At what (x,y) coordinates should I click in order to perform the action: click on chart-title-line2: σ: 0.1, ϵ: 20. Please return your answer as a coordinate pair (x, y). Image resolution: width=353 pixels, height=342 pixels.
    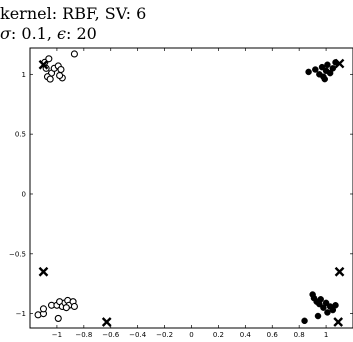
    Looking at the image, I should click on (48, 33).